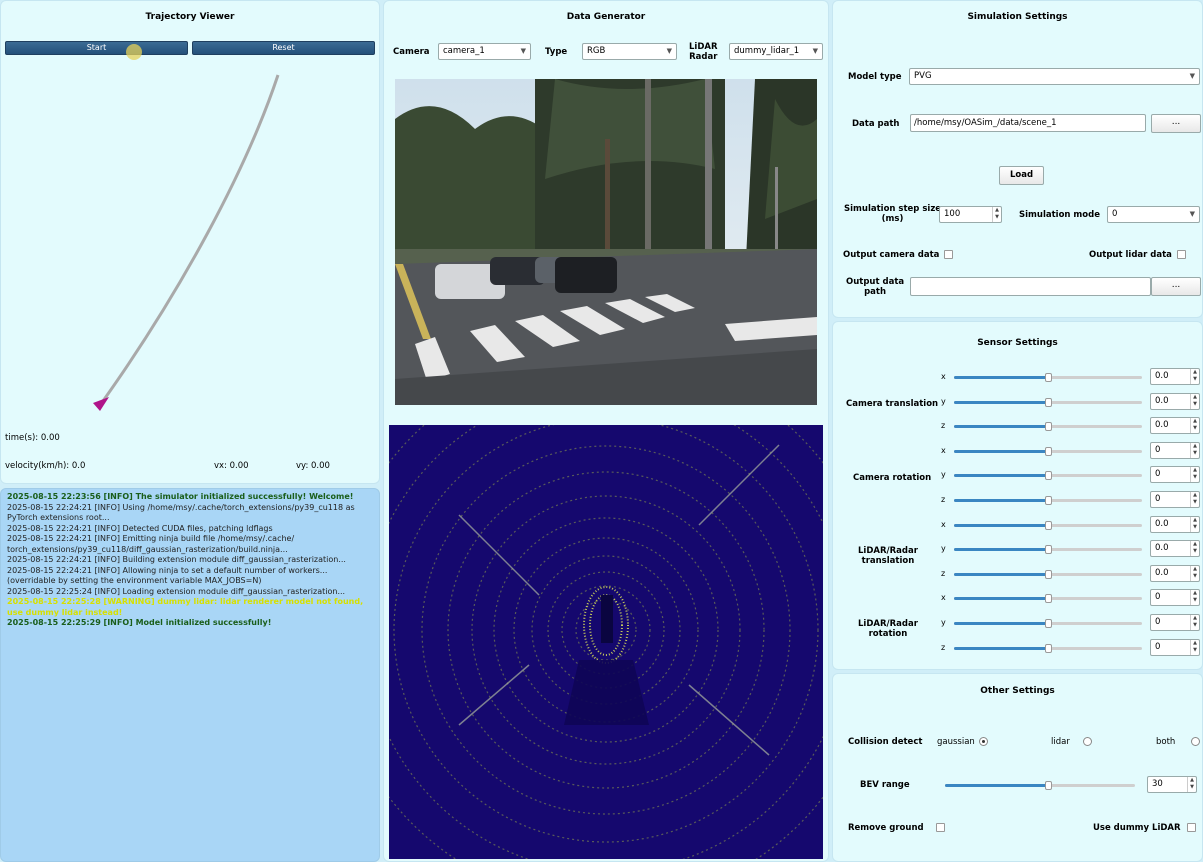 The height and width of the screenshot is (862, 1203). Describe the element at coordinates (940, 827) in the screenshot. I see `remove-ground-checkbox` at that location.